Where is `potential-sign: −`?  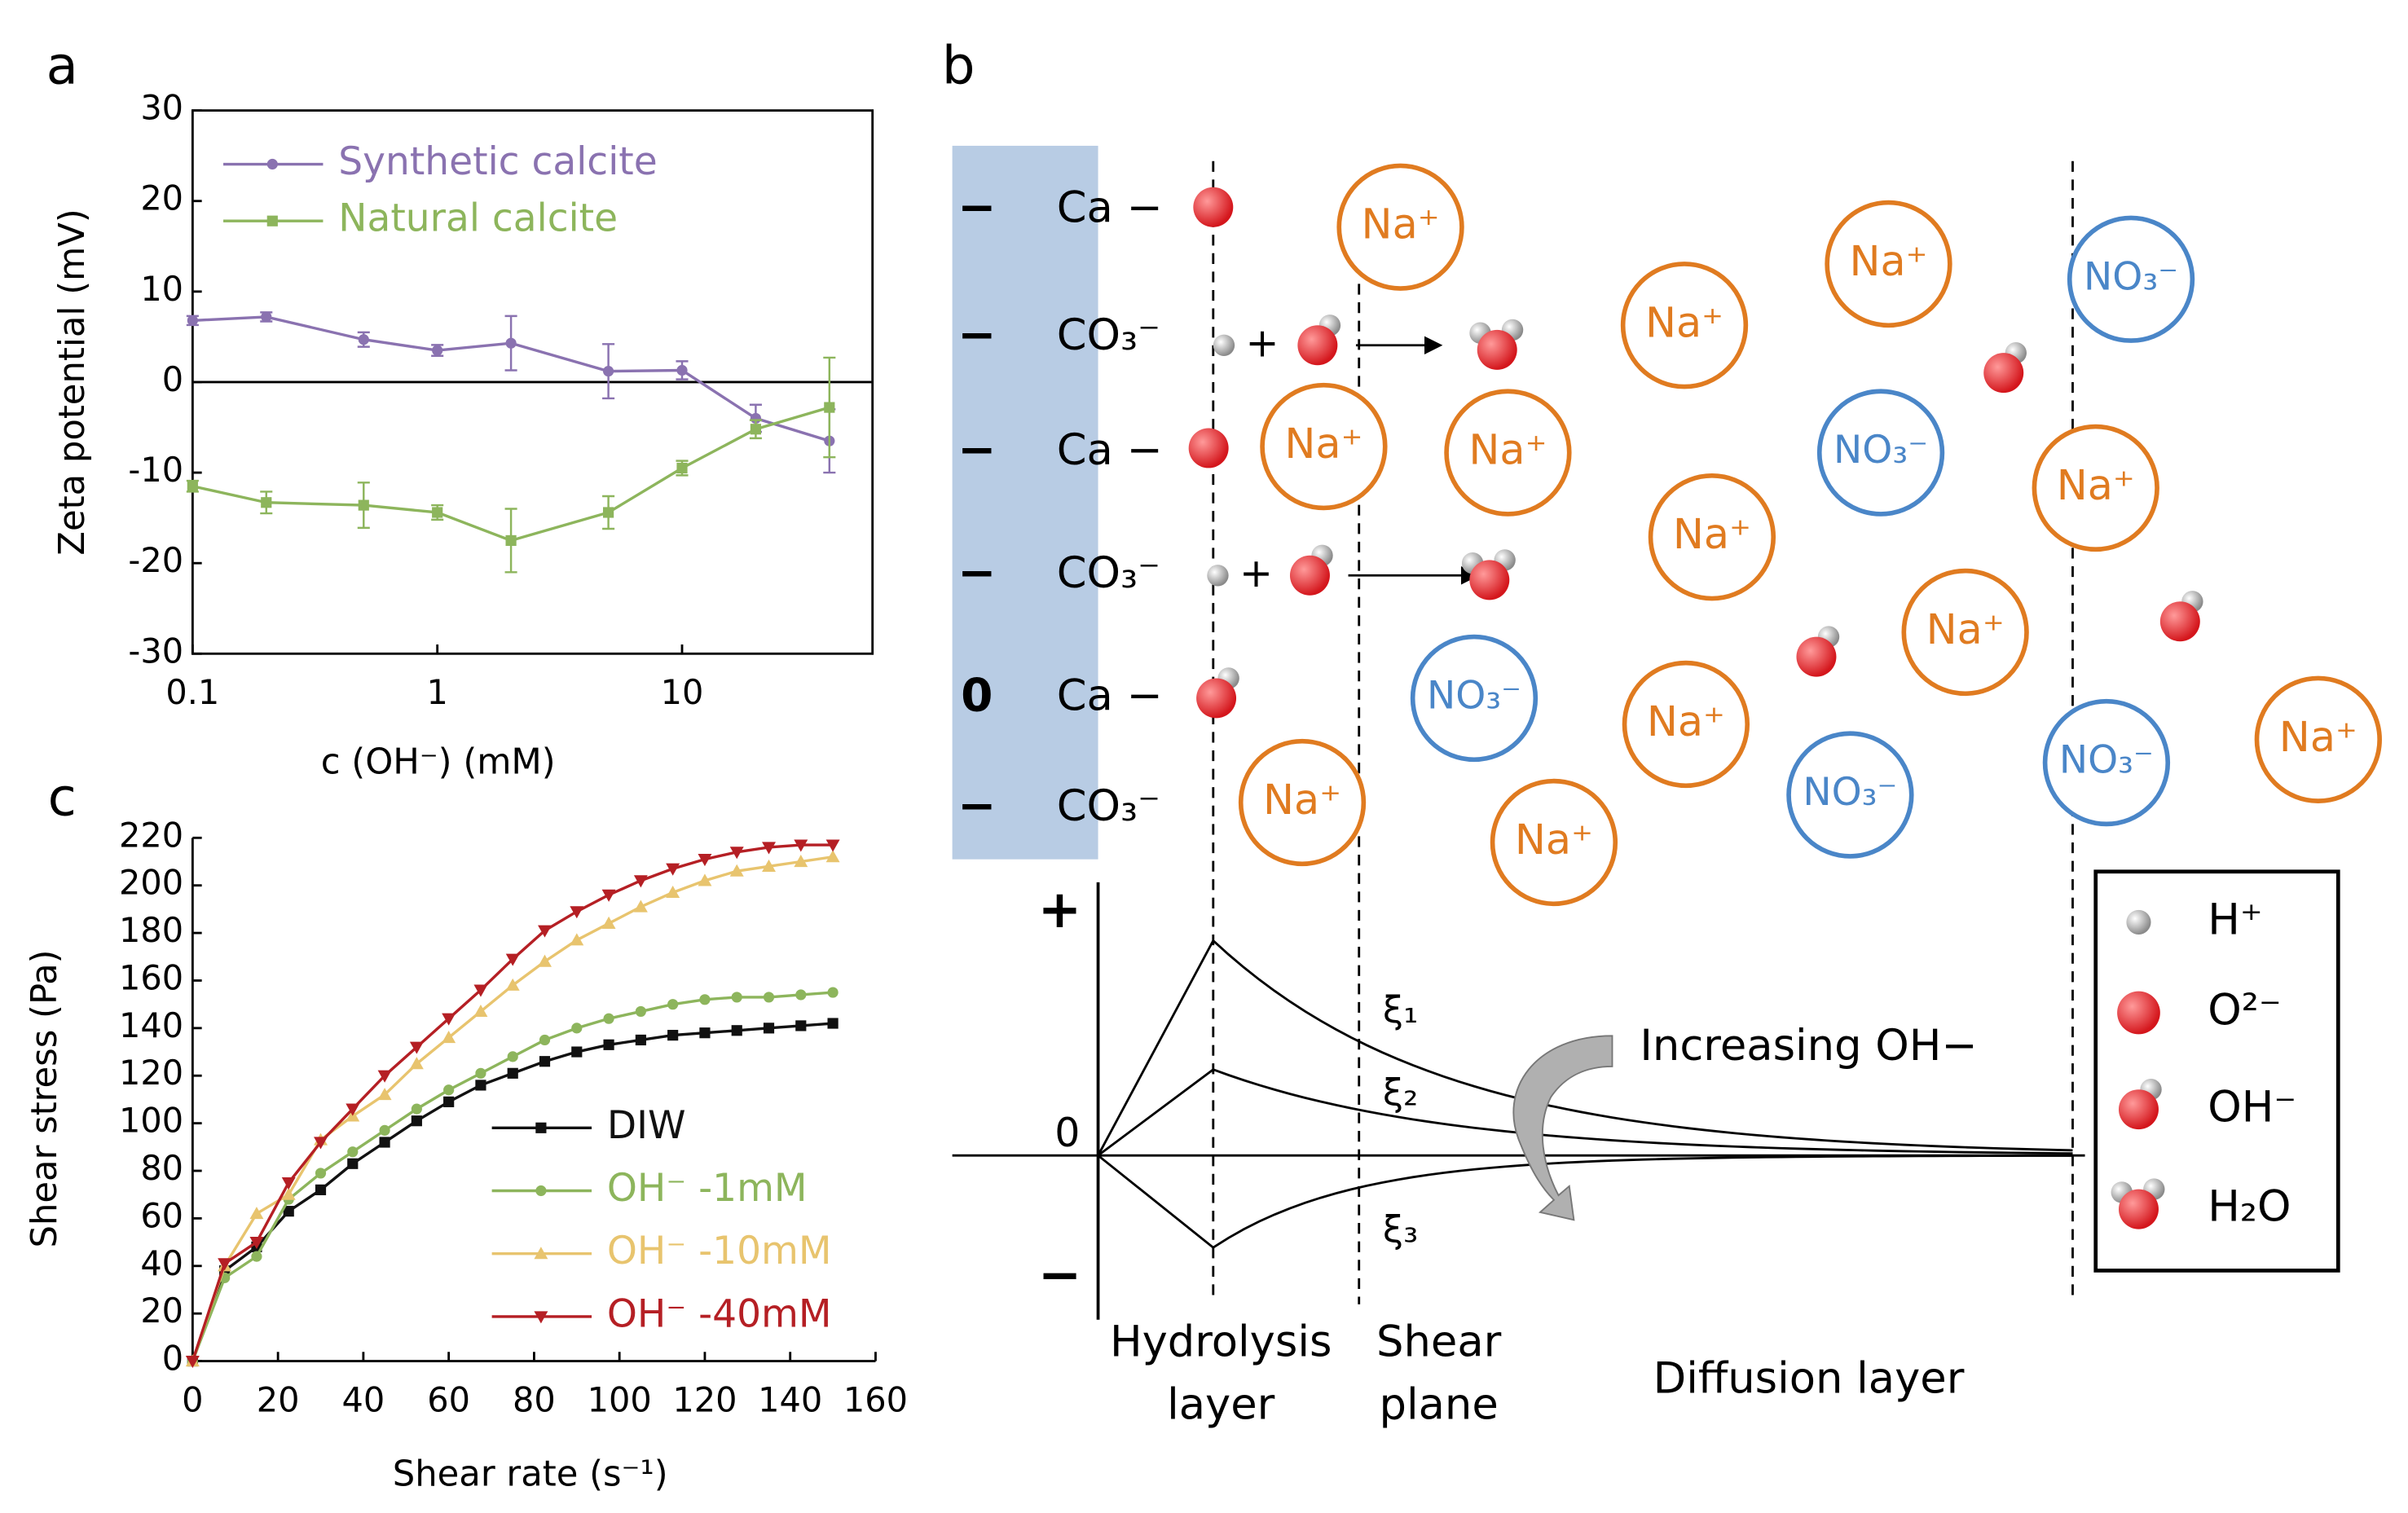 potential-sign: − is located at coordinates (1060, 1275).